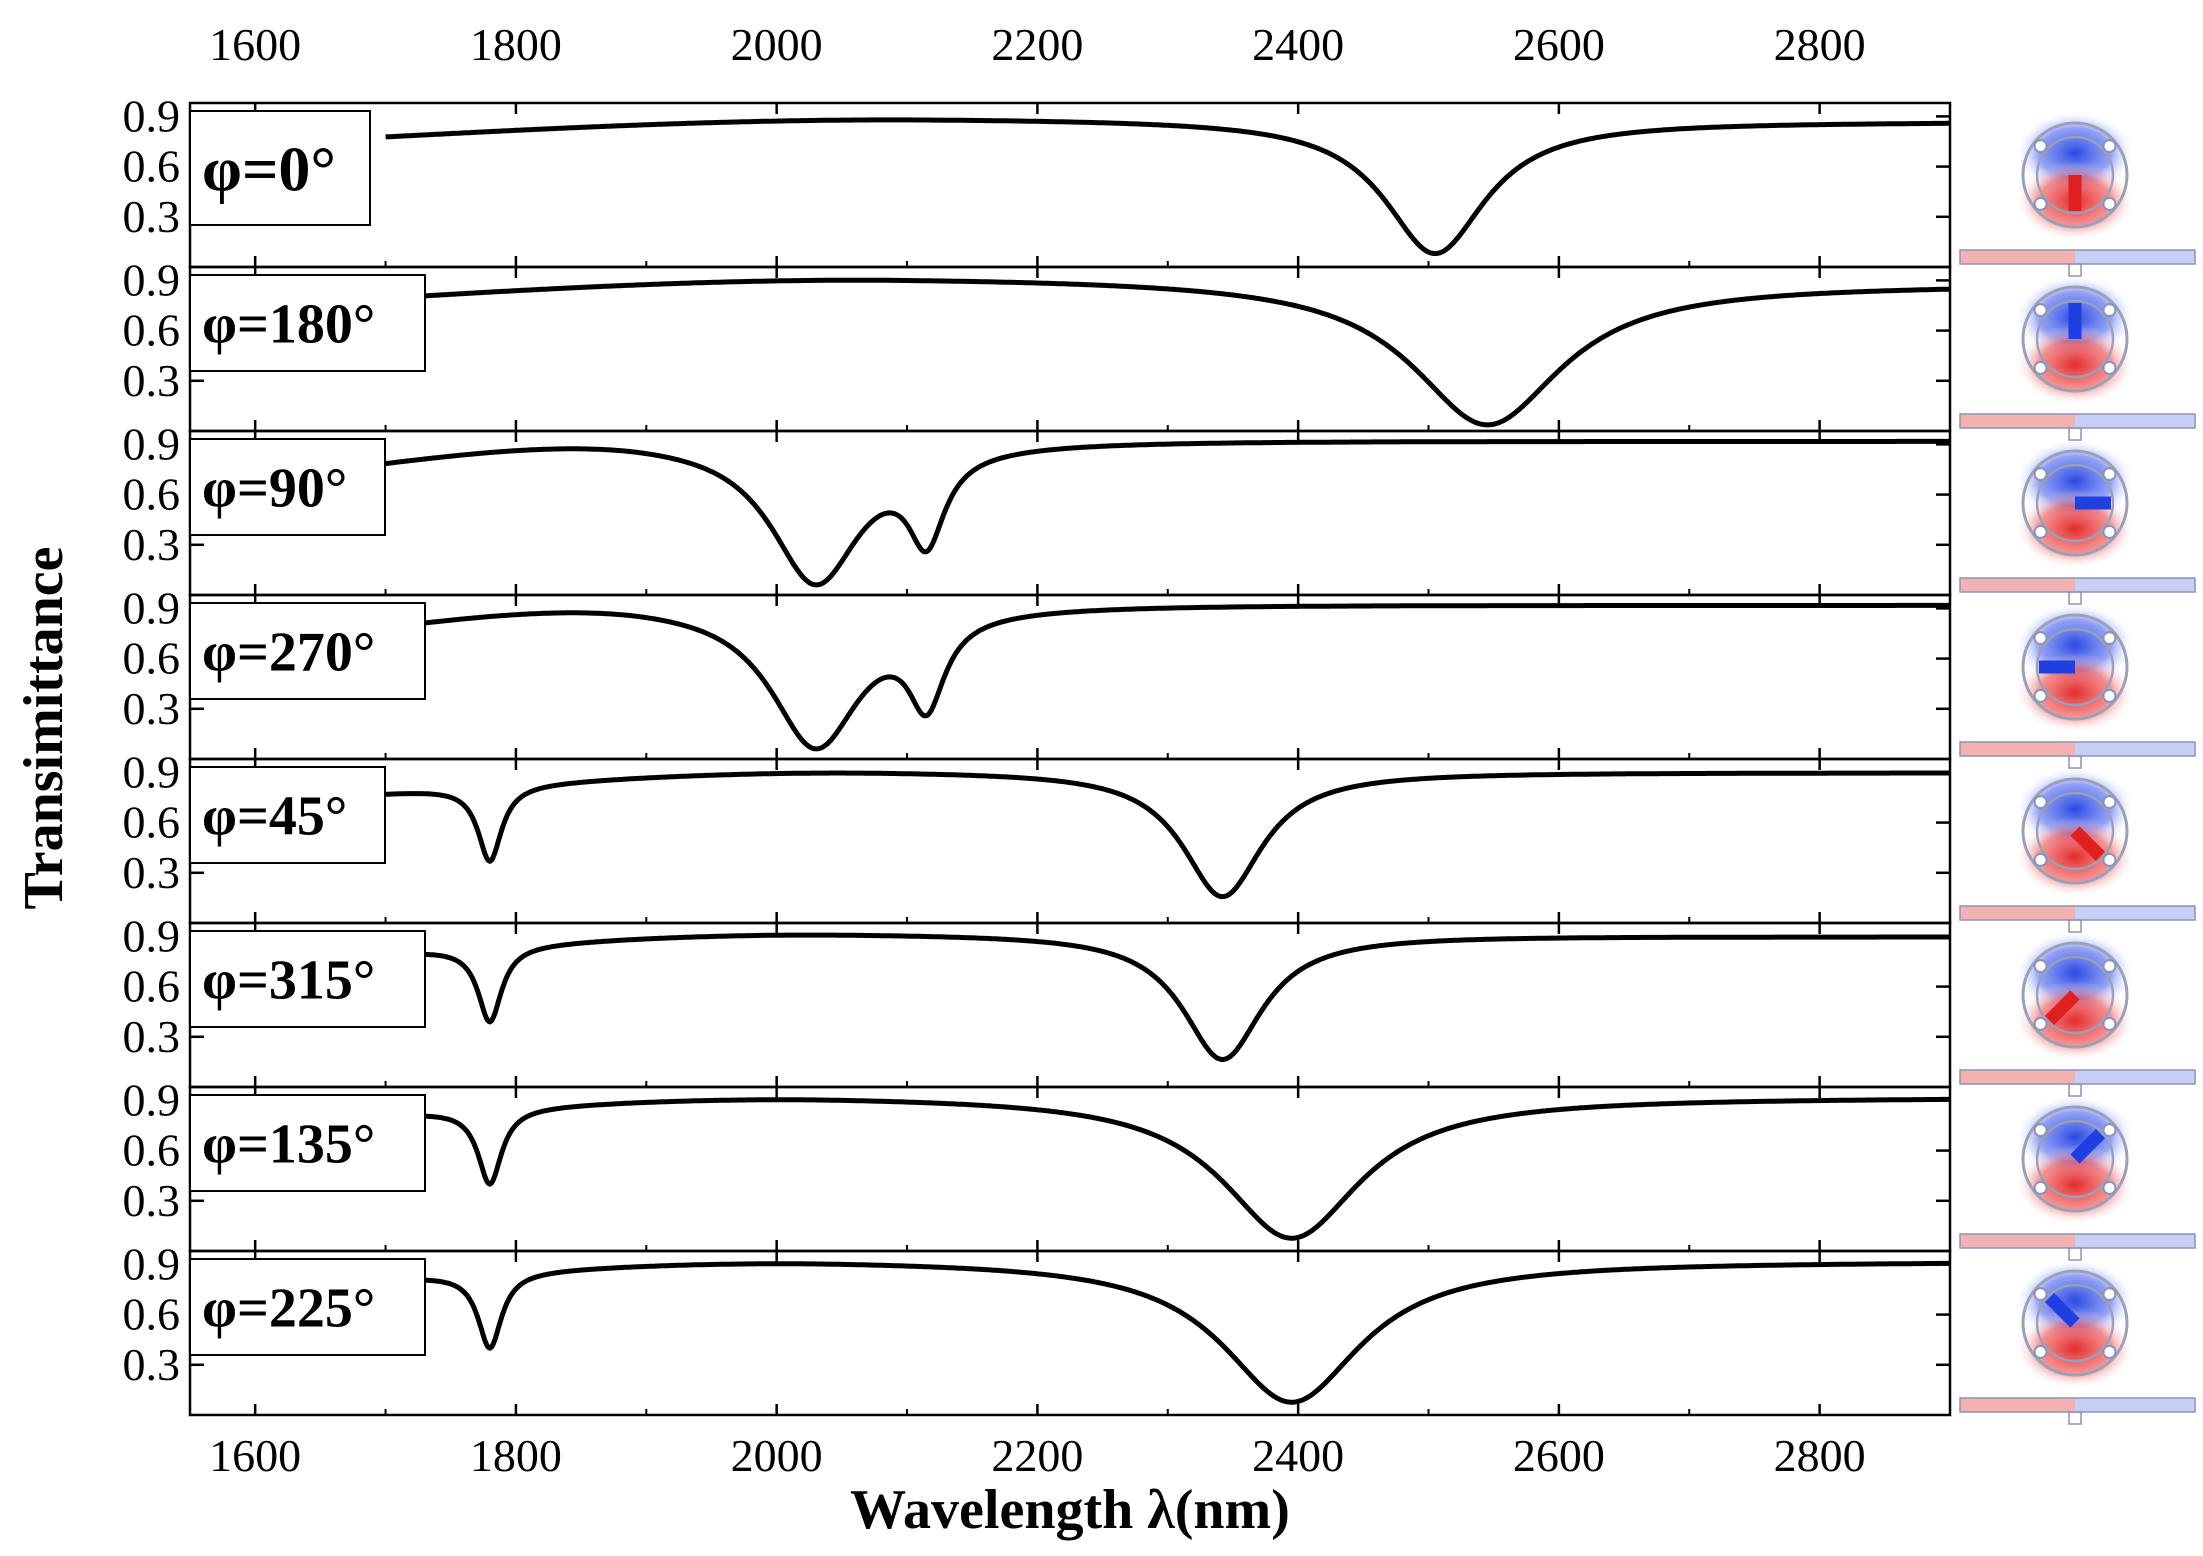 The width and height of the screenshot is (2203, 1556). Describe the element at coordinates (288, 1145) in the screenshot. I see `phi-label: φ=135°` at that location.